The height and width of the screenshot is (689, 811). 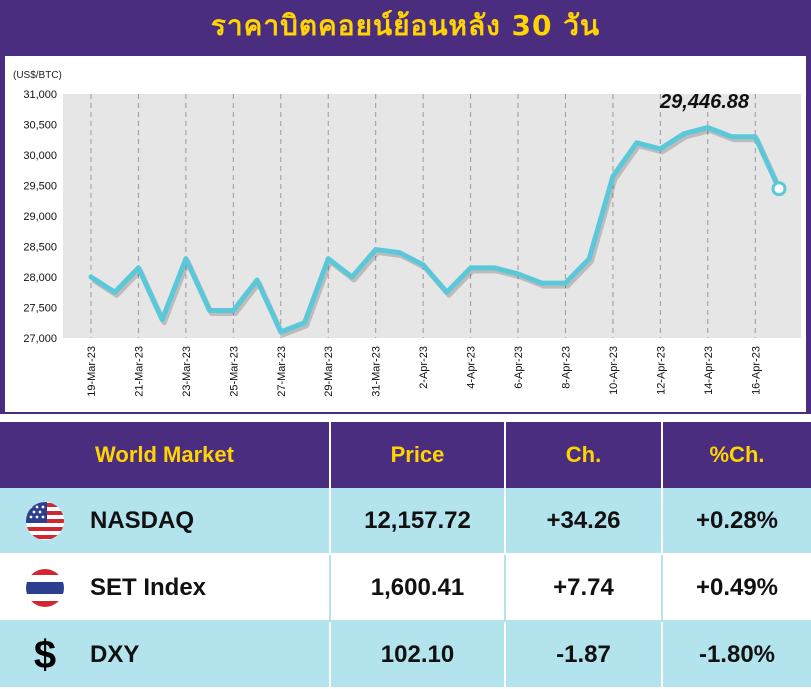 What do you see at coordinates (115, 654) in the screenshot?
I see `market-name: DXY` at bounding box center [115, 654].